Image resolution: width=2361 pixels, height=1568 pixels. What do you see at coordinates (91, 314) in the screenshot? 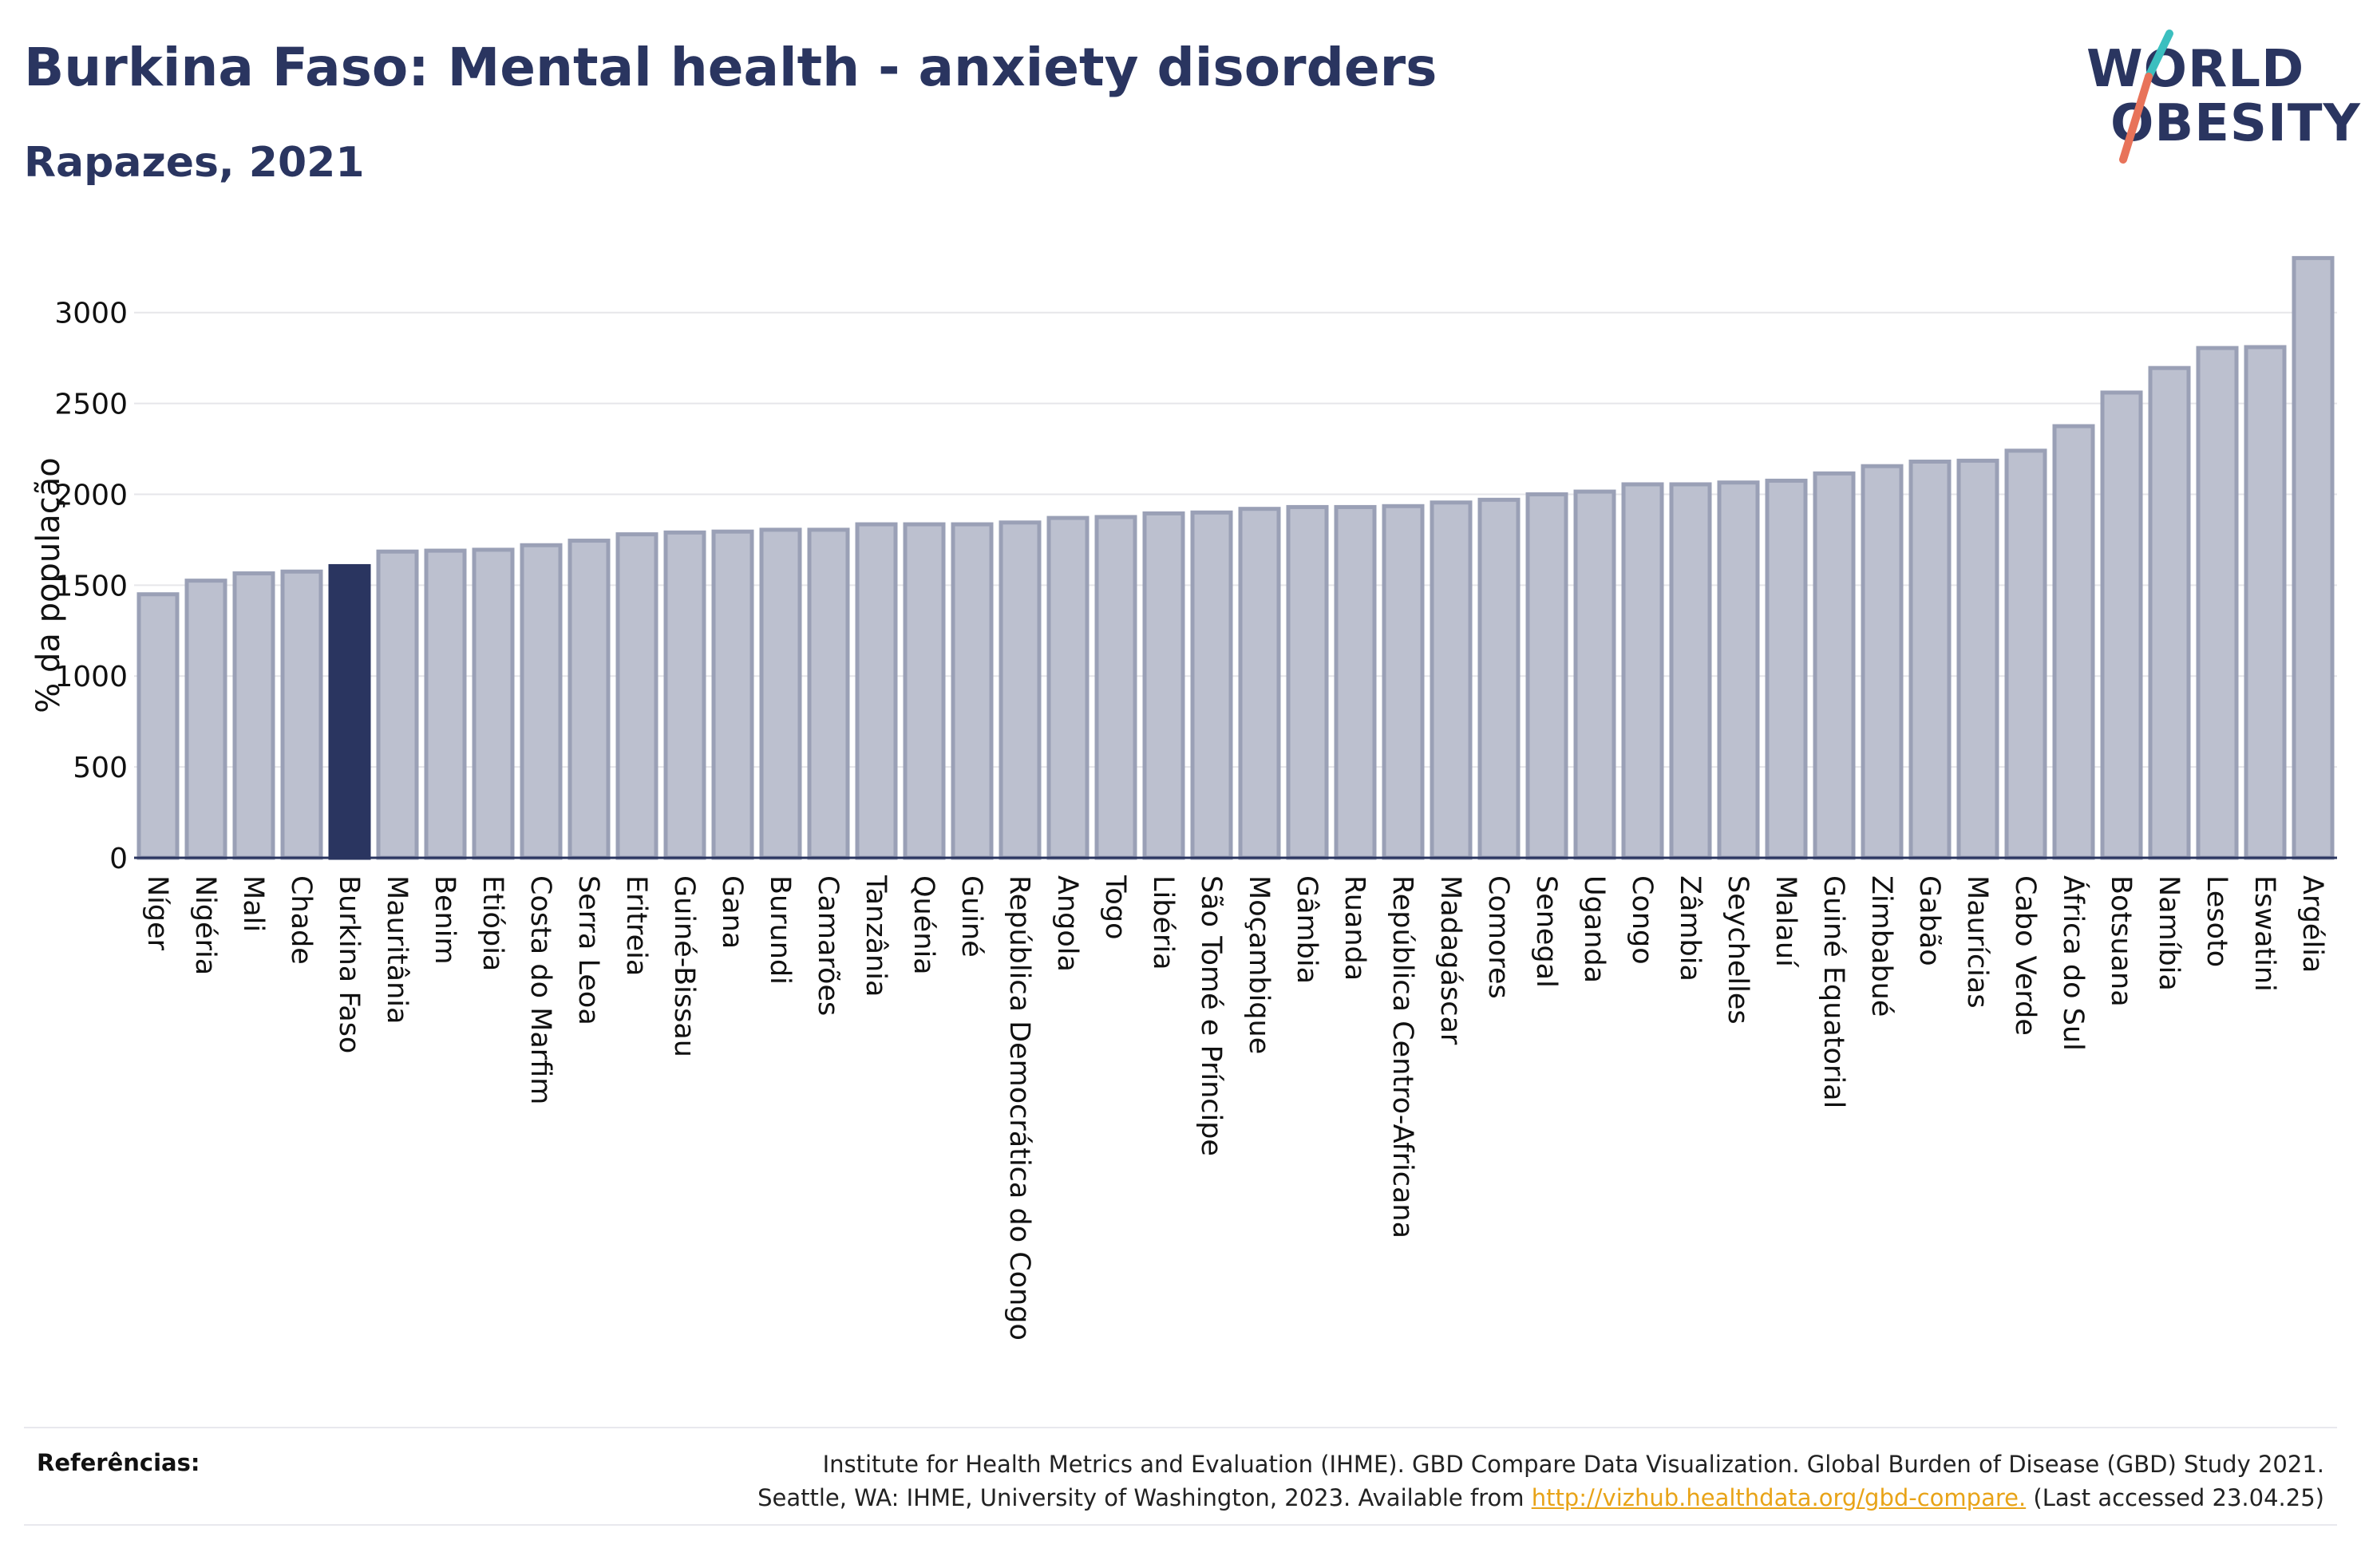
I see `y-tick-label: 3000` at bounding box center [91, 314].